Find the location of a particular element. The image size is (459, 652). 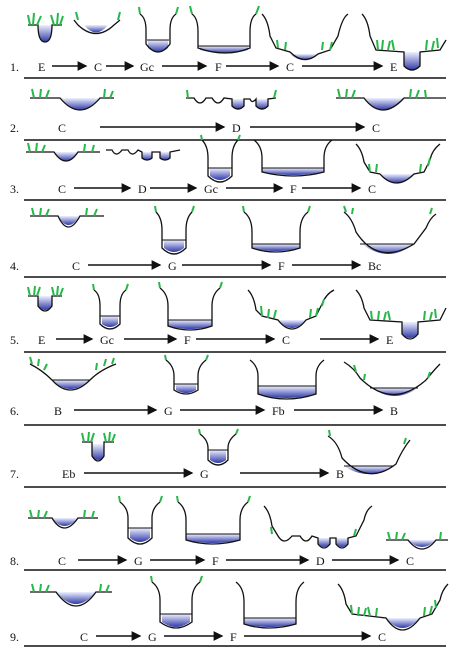

row-8: 8. C G F D C is located at coordinates (229, 533).